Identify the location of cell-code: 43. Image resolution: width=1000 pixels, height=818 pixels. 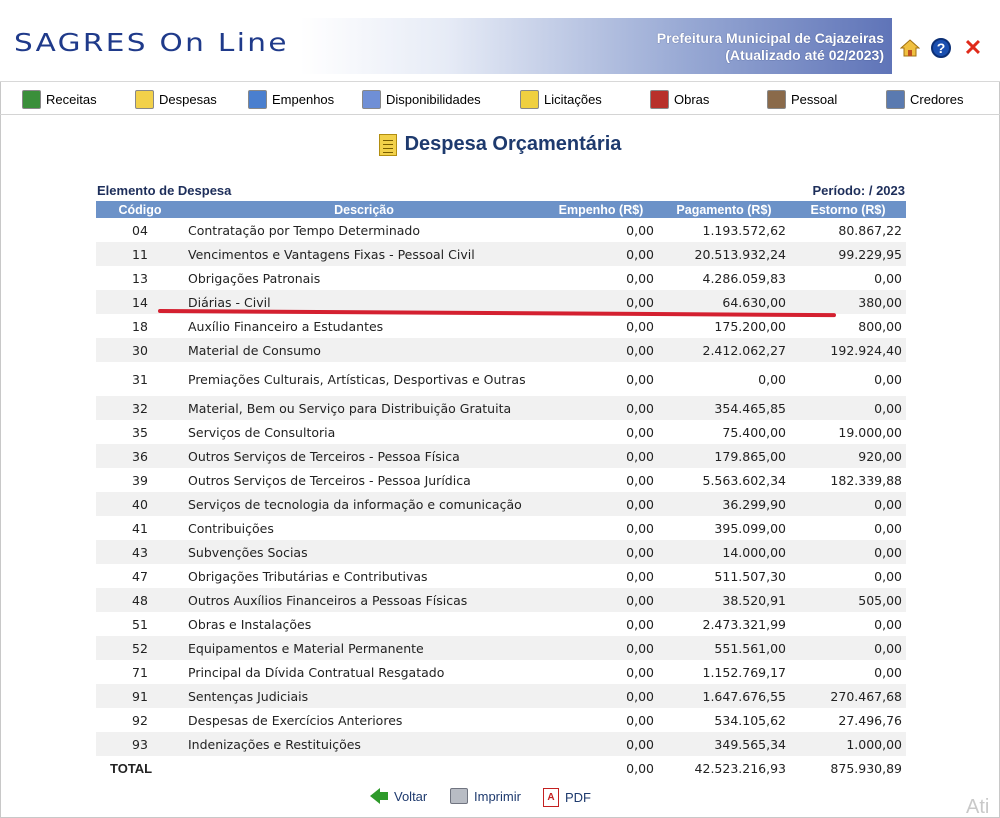
(140, 552).